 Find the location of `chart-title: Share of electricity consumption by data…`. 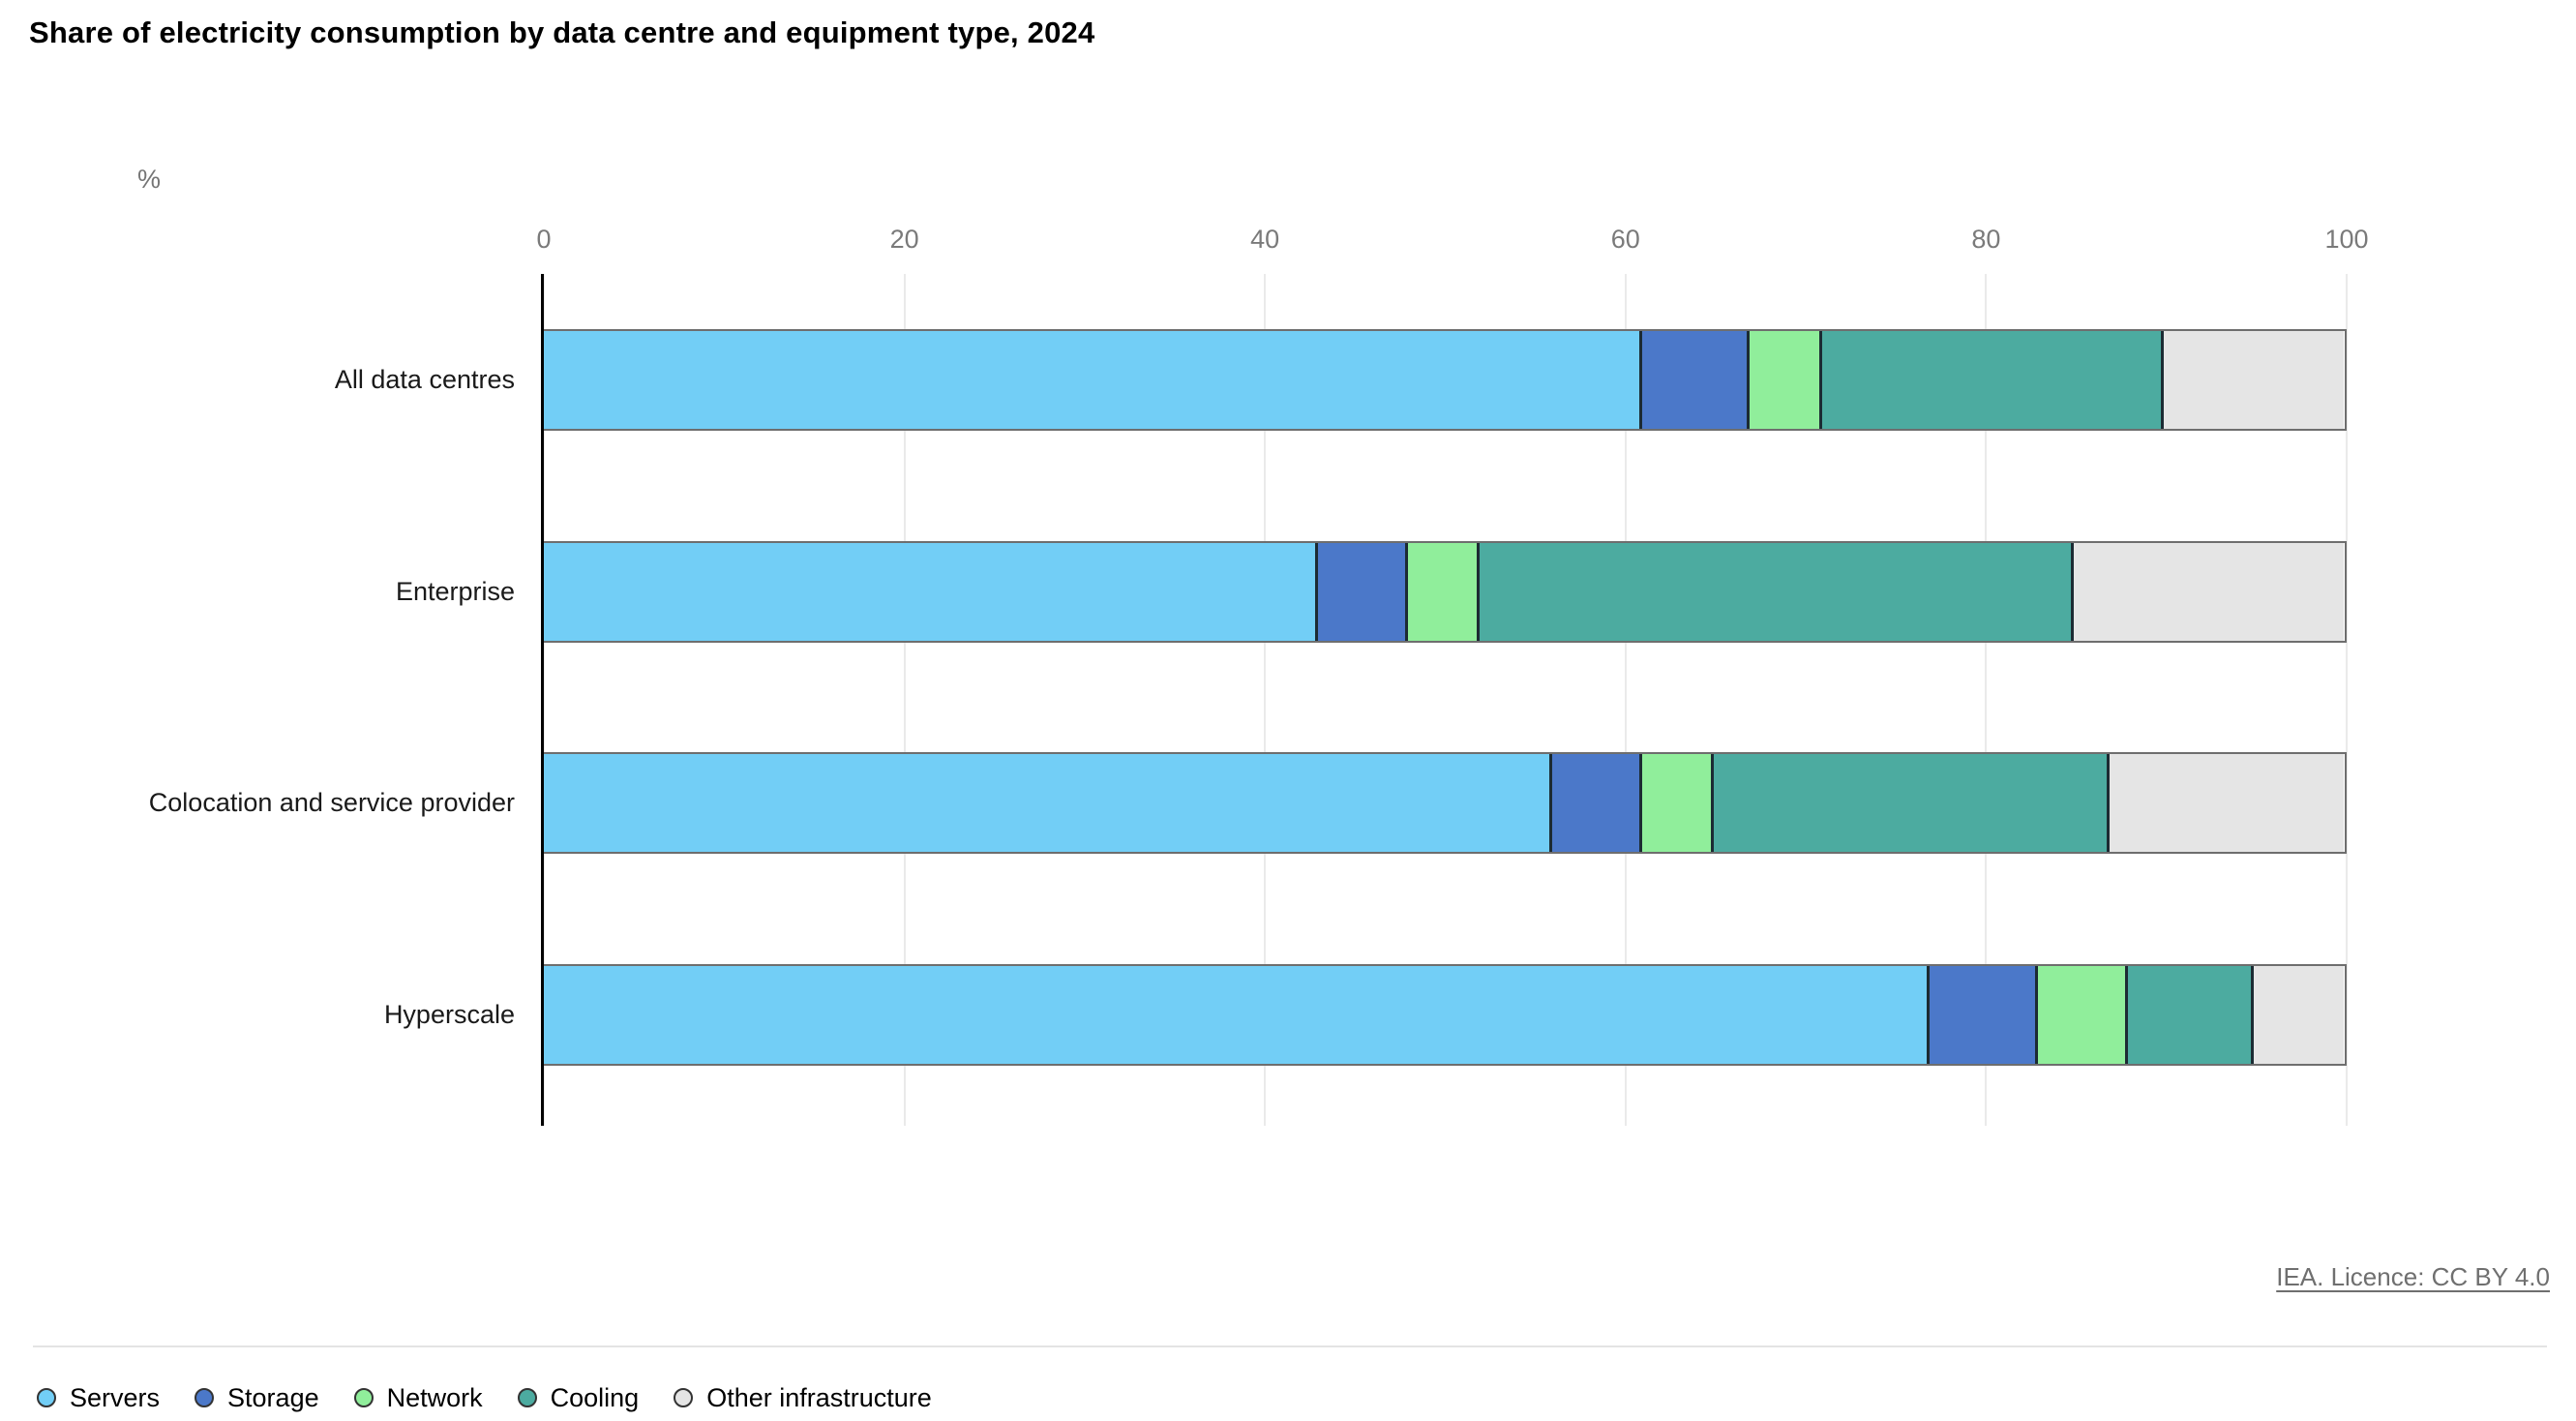

chart-title: Share of electricity consumption by data… is located at coordinates (562, 32).